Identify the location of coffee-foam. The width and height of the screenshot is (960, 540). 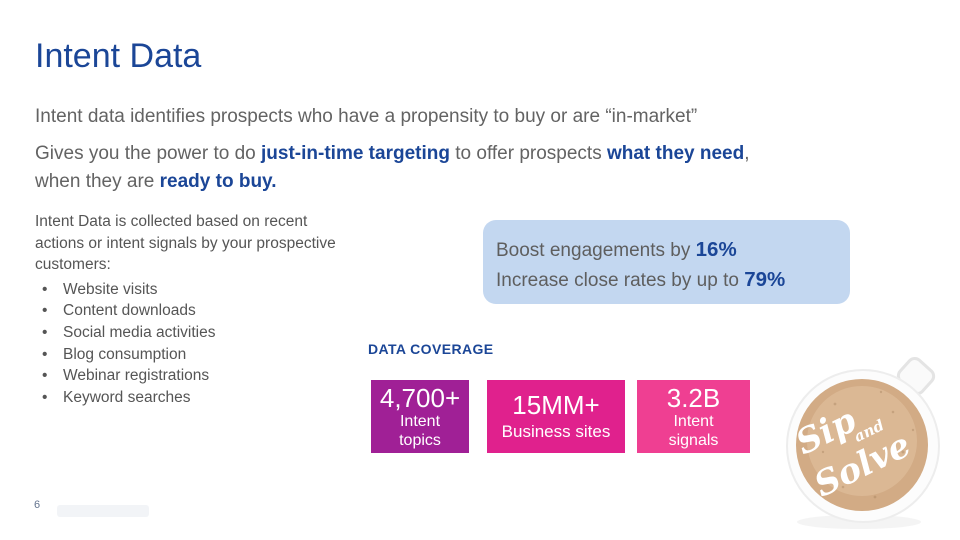
(862, 441).